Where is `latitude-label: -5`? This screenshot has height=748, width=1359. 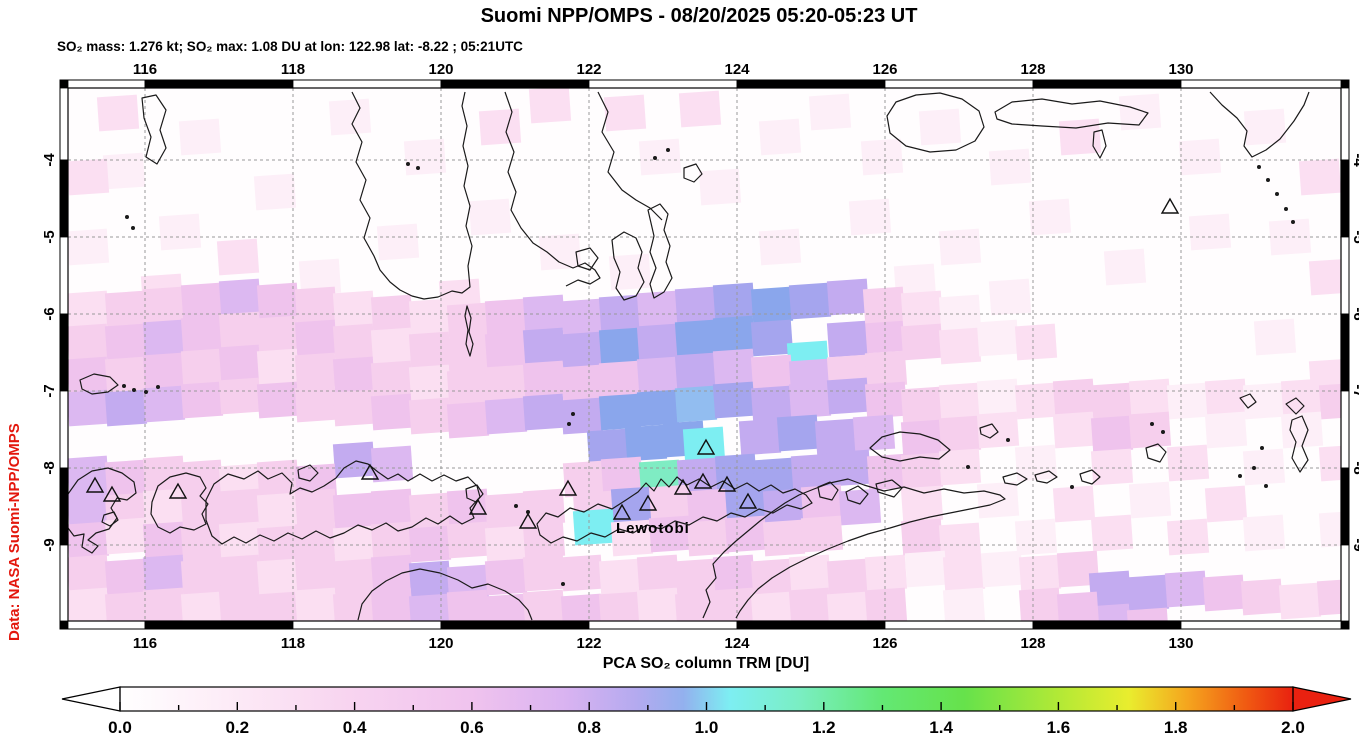 latitude-label: -5 is located at coordinates (1354, 236).